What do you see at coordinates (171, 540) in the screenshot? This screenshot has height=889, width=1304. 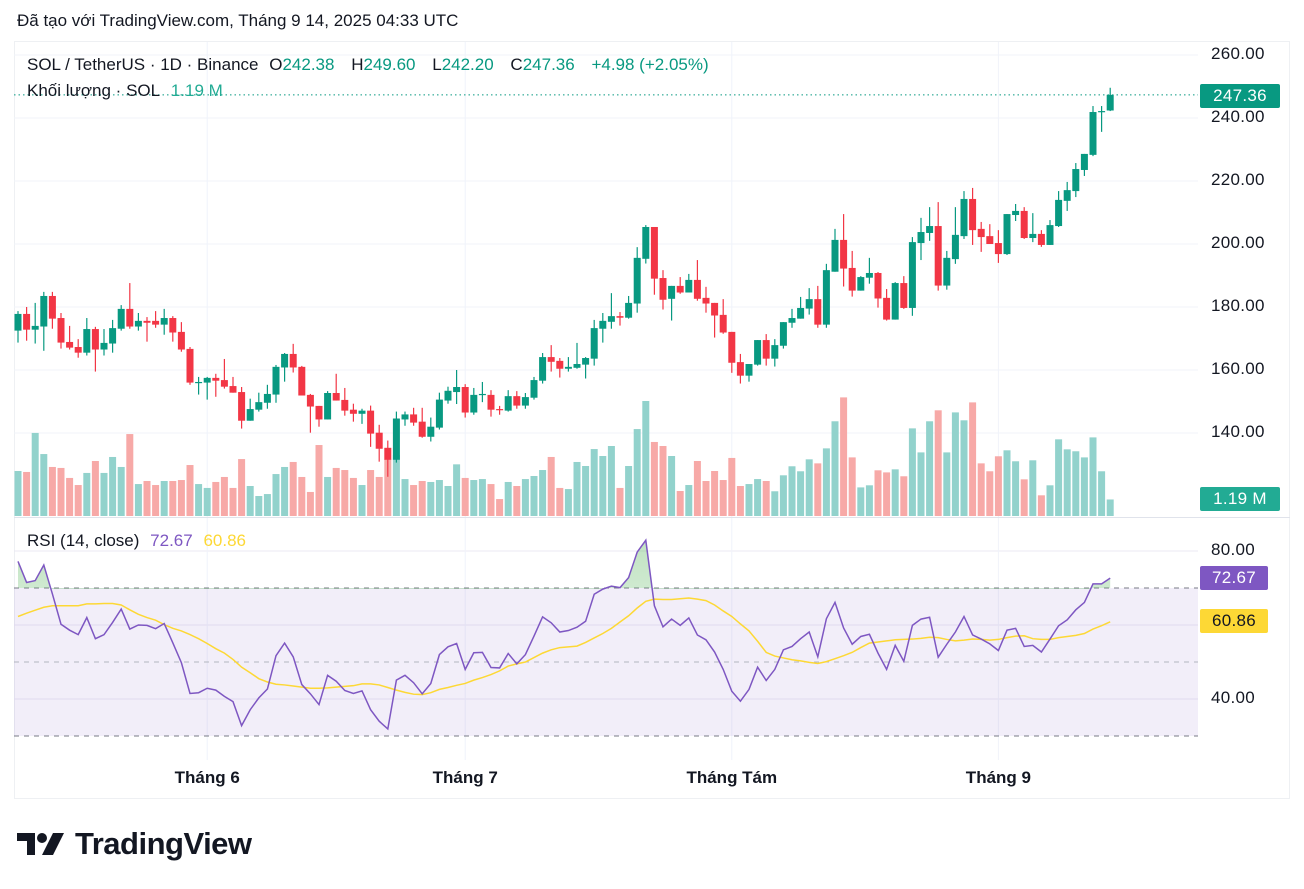 I see `rsi-value: 72.67` at bounding box center [171, 540].